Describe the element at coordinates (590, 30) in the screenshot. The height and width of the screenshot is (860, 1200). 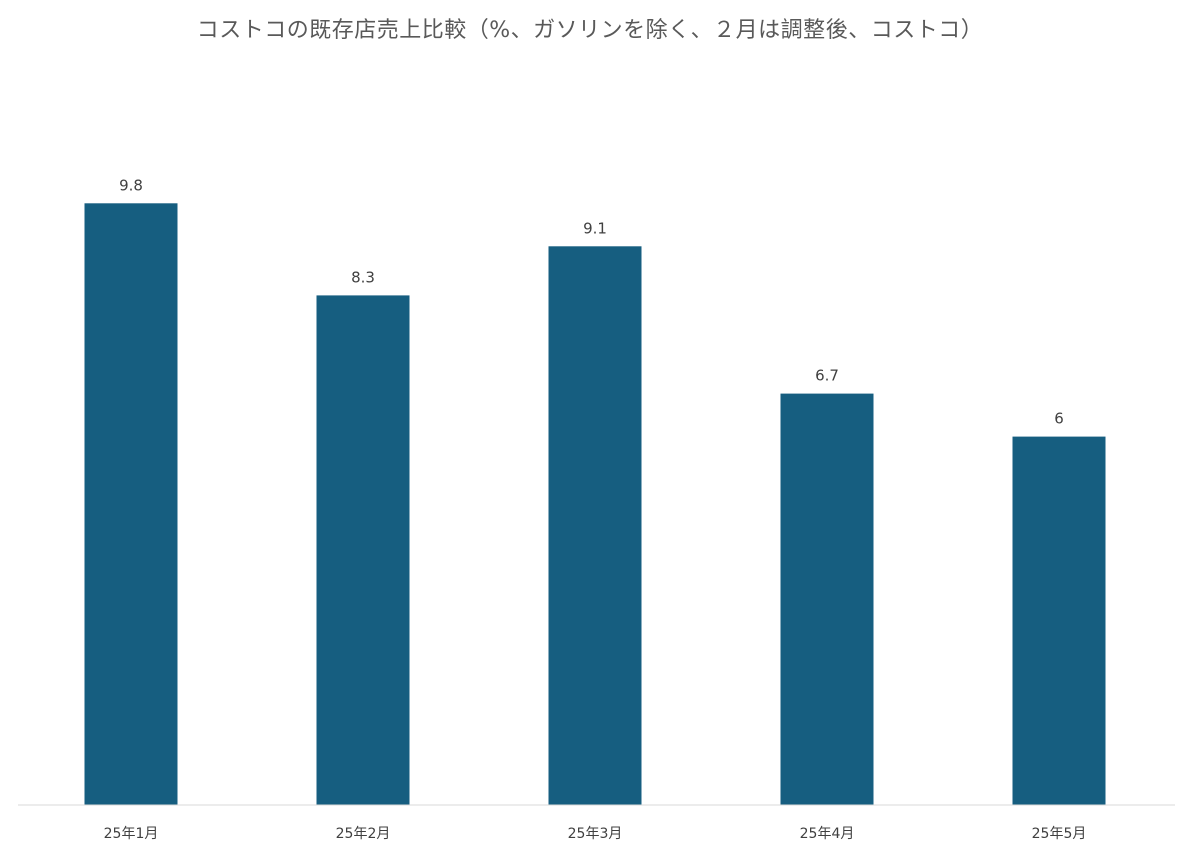
I see `chart-title: コストコの既存店売上比較（%、ガソリンを除く、２月は調整後、コストコ）` at that location.